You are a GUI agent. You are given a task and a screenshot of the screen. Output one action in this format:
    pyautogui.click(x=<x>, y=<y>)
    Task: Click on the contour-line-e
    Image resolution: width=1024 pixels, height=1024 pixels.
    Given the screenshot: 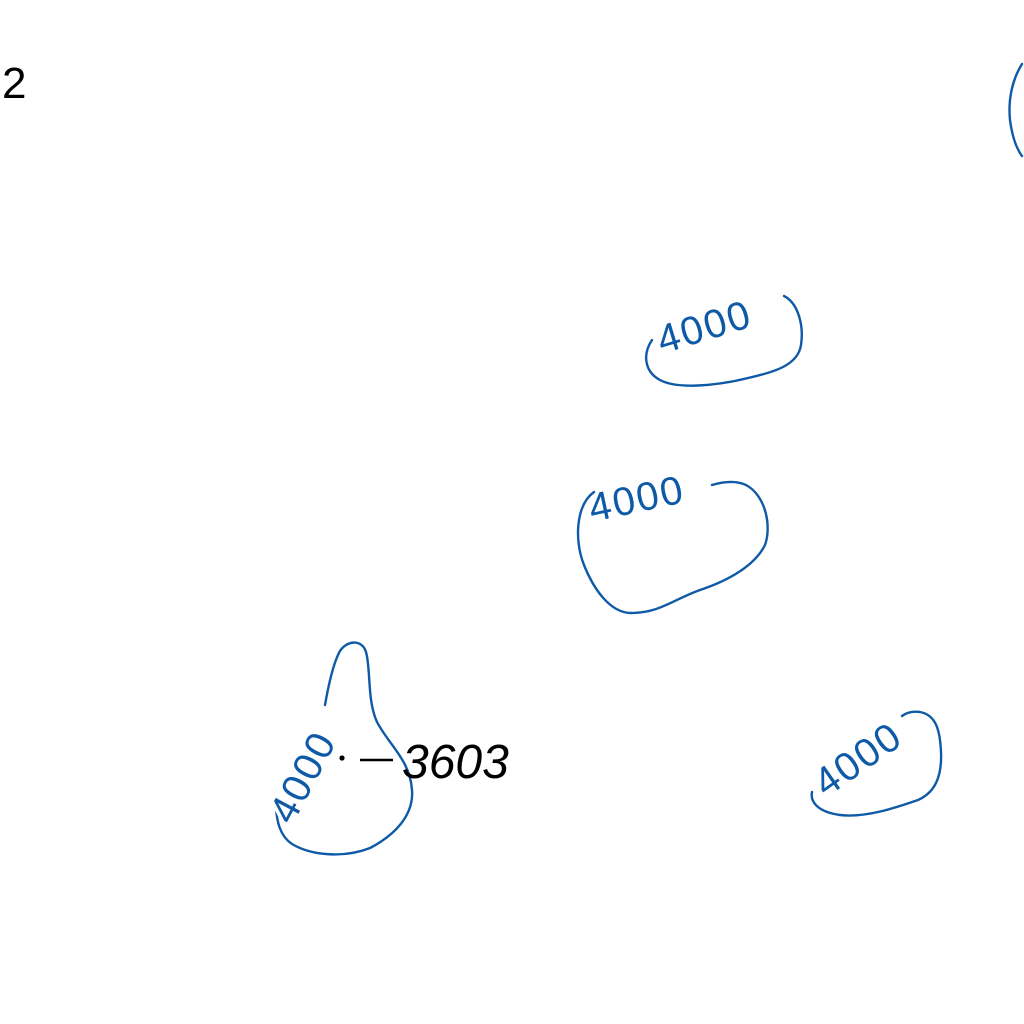 What is the action you would take?
    pyautogui.click(x=1016, y=110)
    